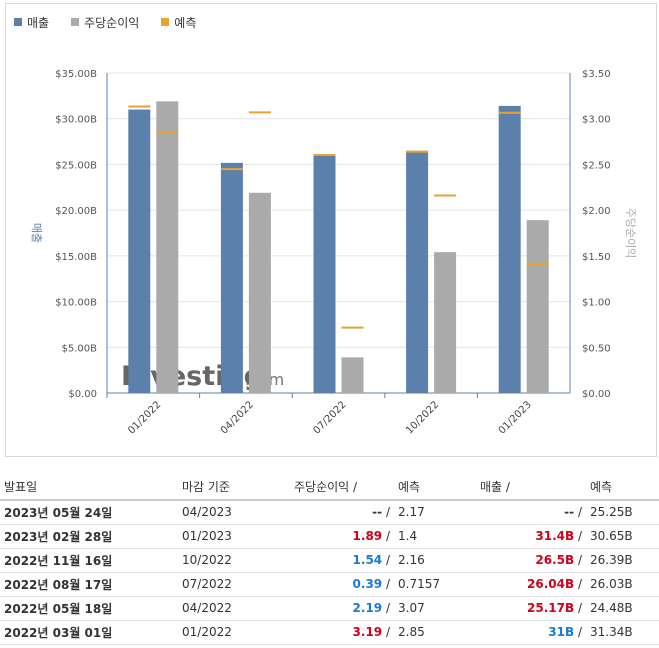  Describe the element at coordinates (31, 22) in the screenshot. I see `legend-item: 매출` at that location.